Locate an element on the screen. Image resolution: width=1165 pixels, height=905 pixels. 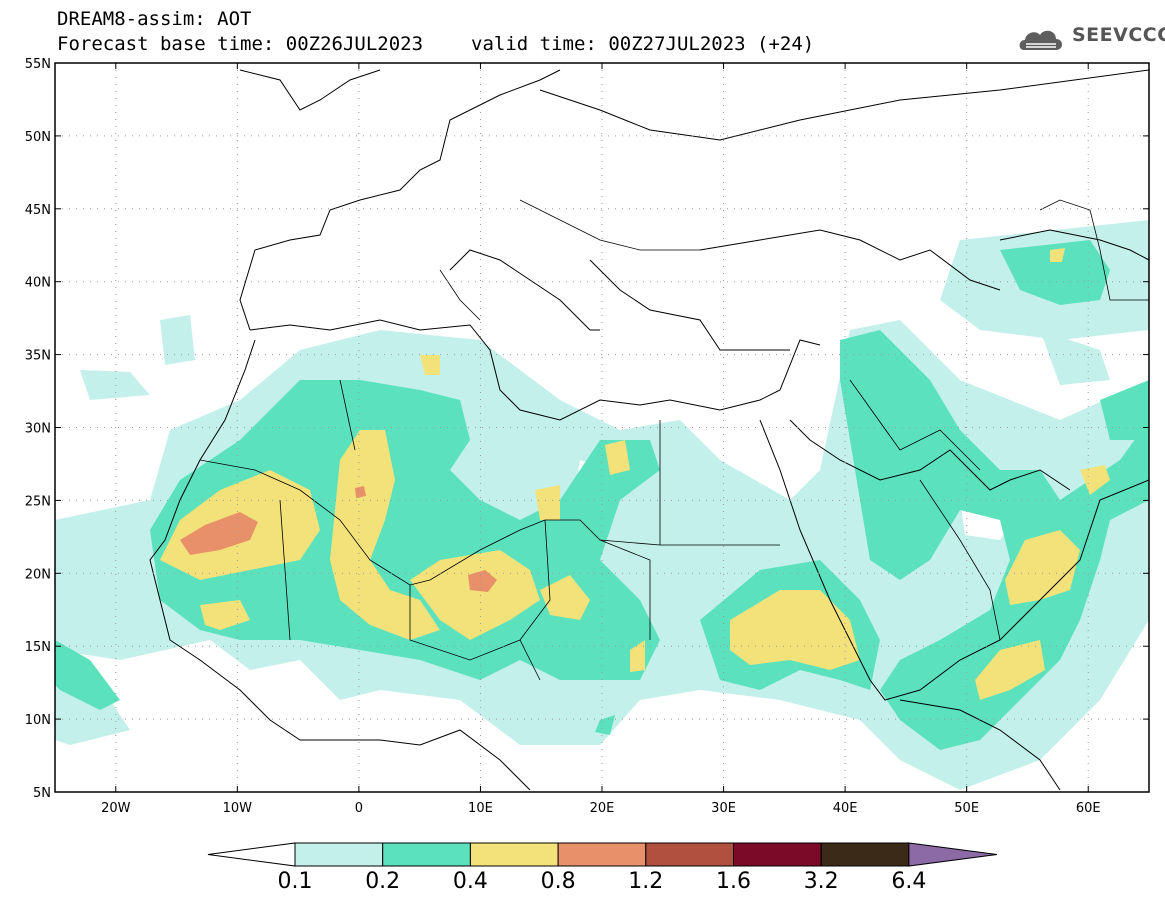
colorbar-level-label: 0.1 is located at coordinates (295, 881).